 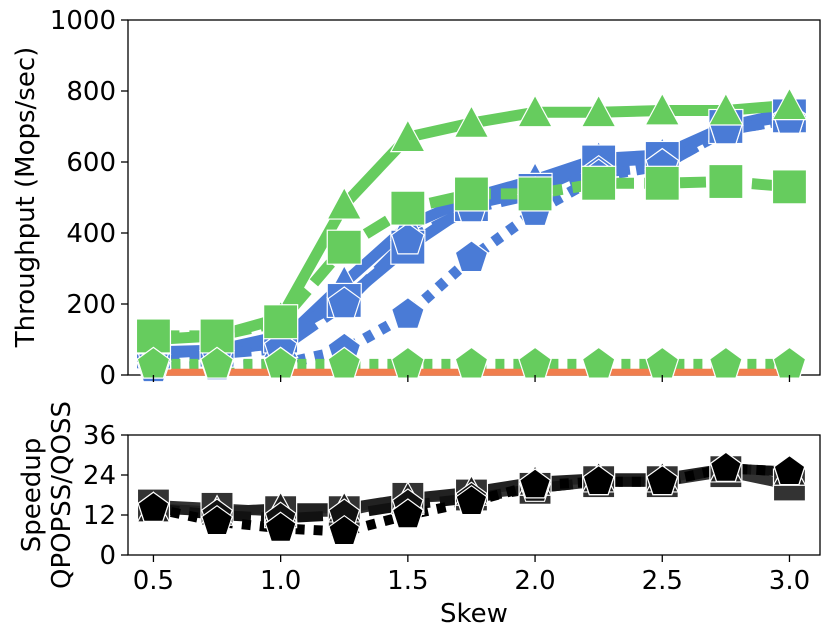 I want to click on speedup-y-axis-label-line1: Speedup, so click(x=32, y=495).